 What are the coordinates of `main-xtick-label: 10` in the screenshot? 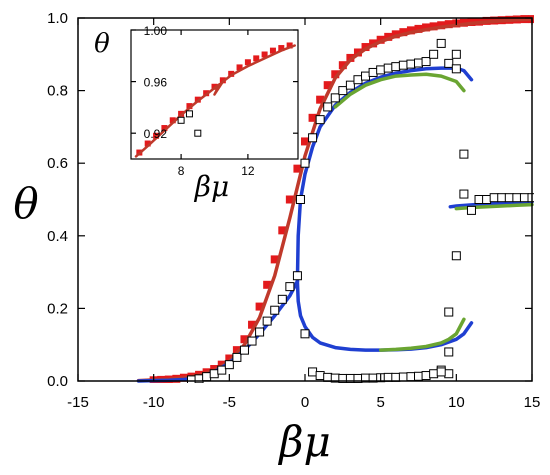 It's located at (456, 402).